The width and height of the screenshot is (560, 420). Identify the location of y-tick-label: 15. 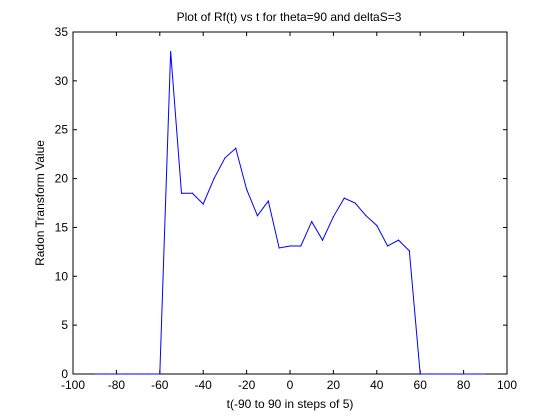
(62, 227).